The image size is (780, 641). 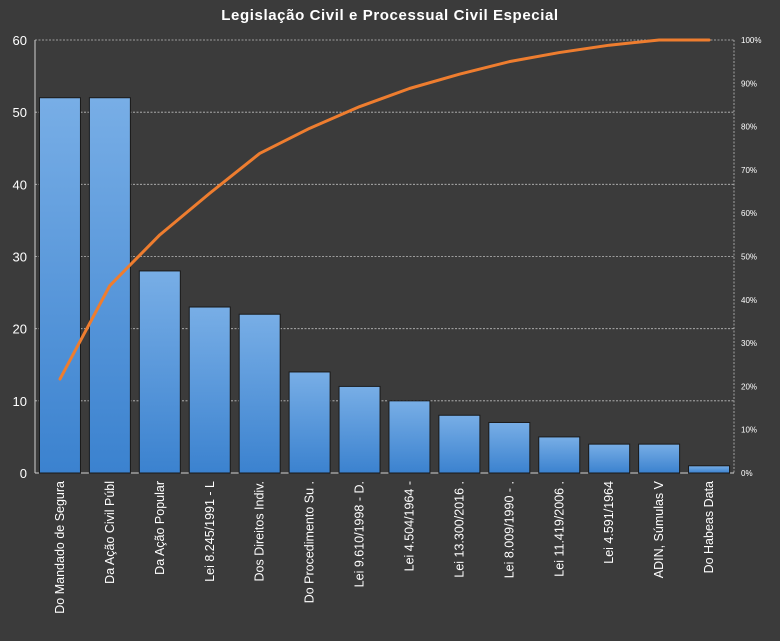 What do you see at coordinates (749, 386) in the screenshot?
I see `y-right-tick-label: 20%` at bounding box center [749, 386].